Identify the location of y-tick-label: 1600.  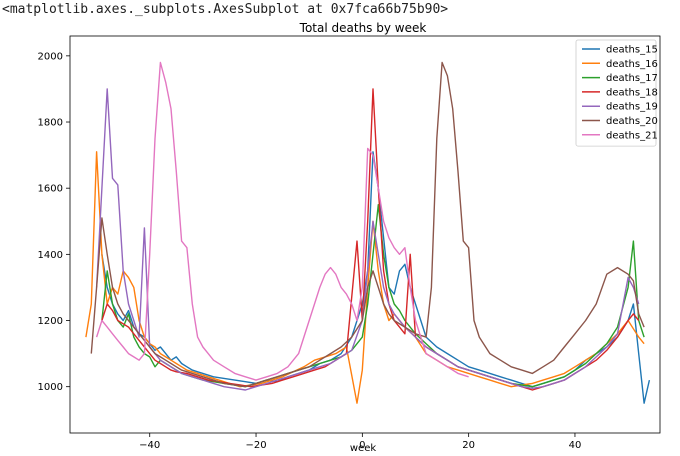
(50, 189).